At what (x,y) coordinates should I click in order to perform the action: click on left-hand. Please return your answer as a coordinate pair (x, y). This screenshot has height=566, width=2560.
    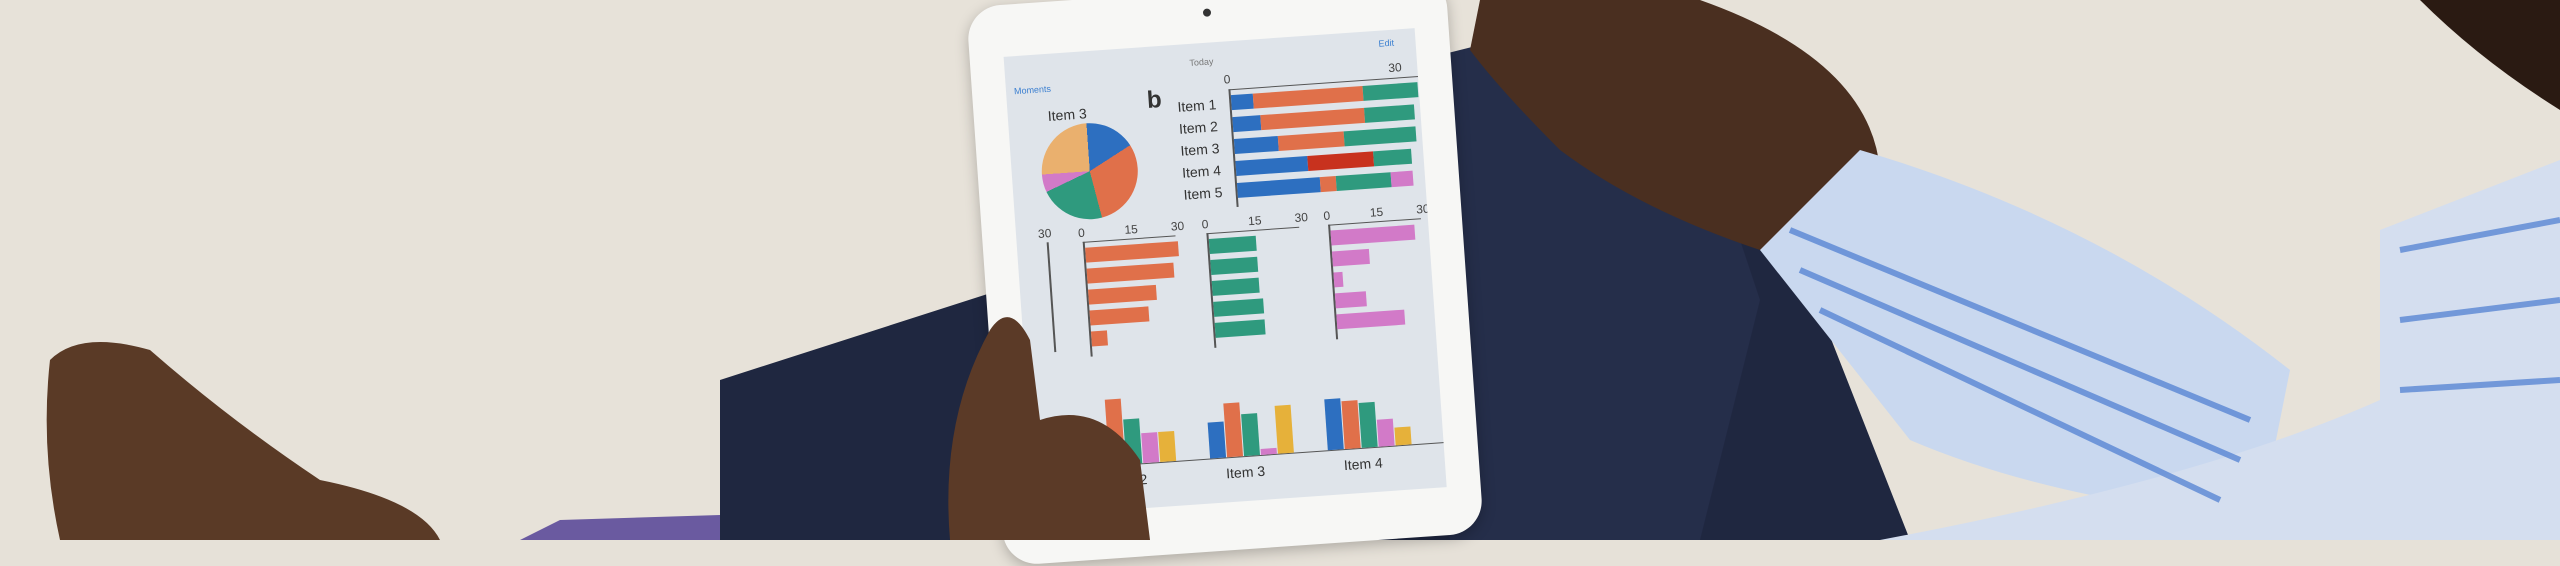
    Looking at the image, I should click on (1049, 428).